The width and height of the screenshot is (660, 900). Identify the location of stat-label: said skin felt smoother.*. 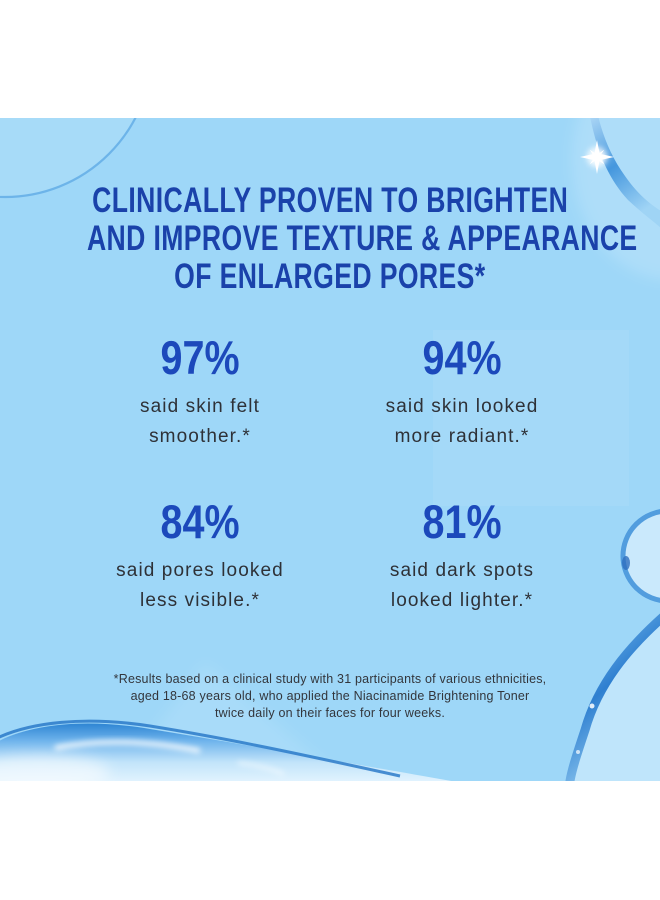
(200, 422).